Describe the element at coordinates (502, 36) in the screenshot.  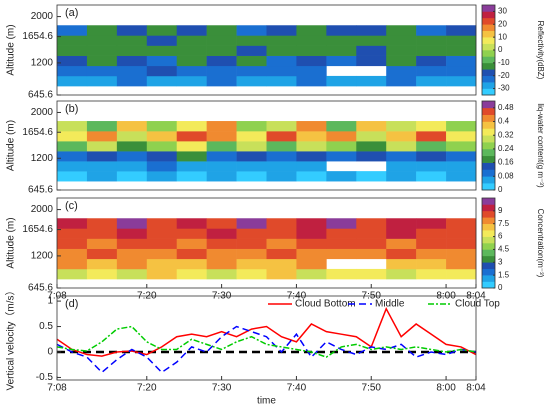
I see `colorbar-tick-label: 10` at that location.